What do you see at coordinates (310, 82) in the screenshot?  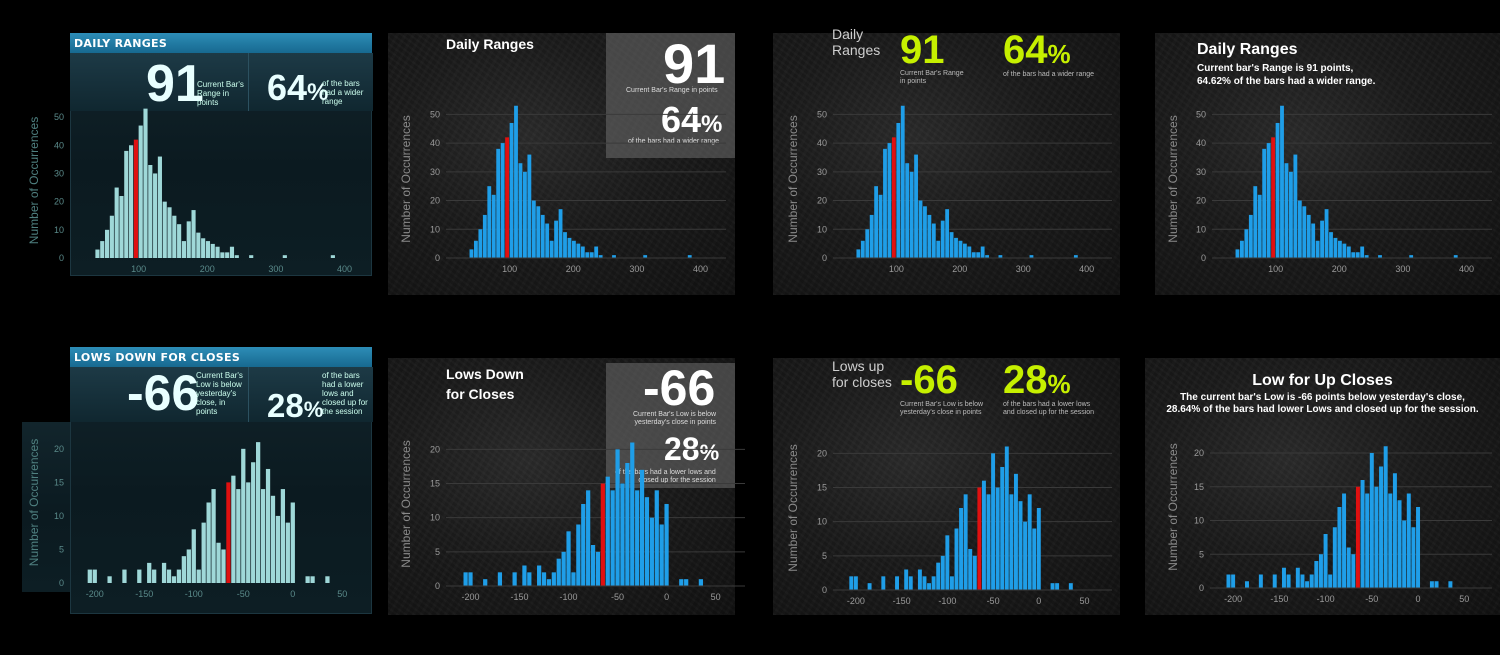 I see `stat-box-pct` at bounding box center [310, 82].